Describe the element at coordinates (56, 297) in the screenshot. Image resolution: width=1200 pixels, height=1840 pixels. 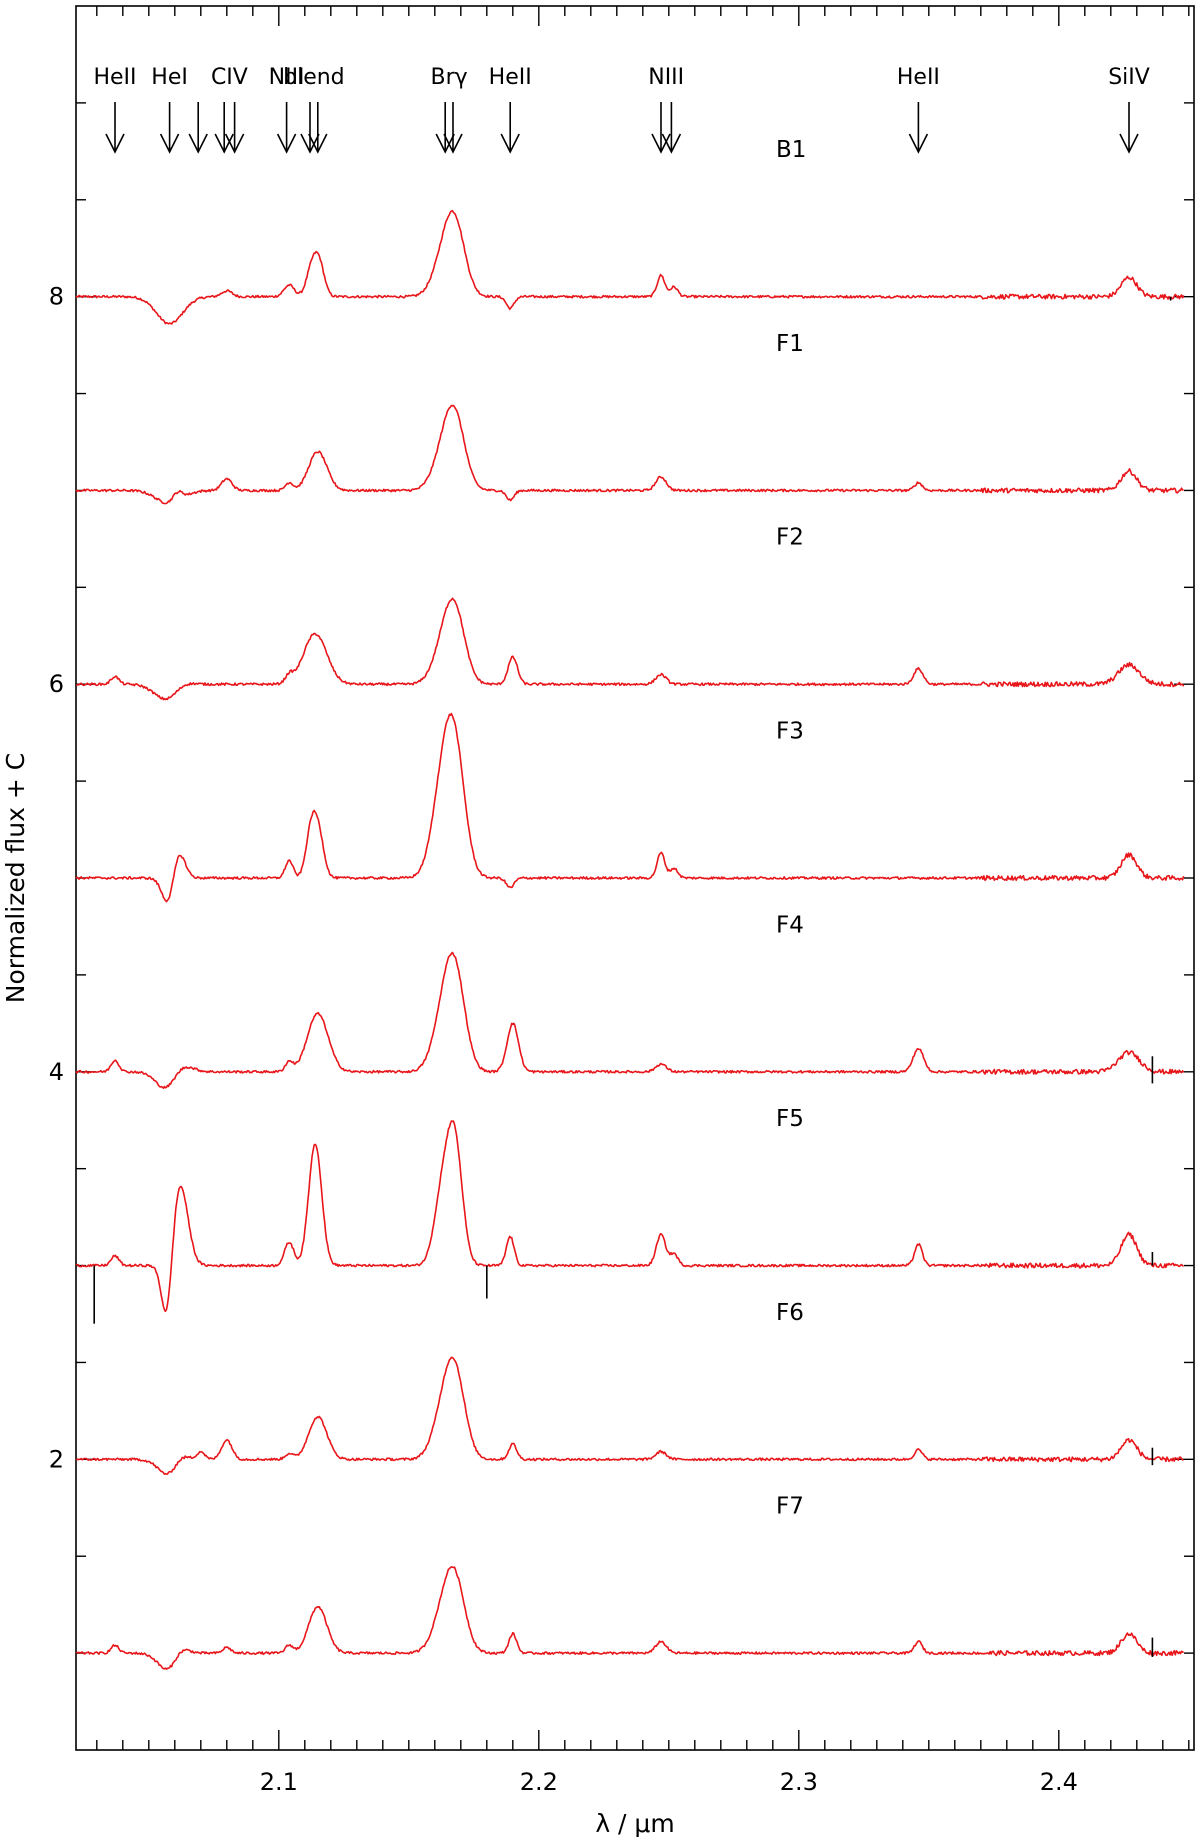
I see `y-tick-label: 8` at that location.